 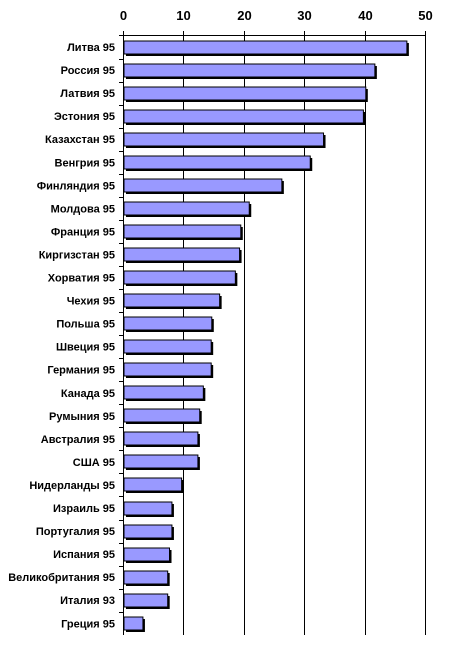 What do you see at coordinates (75, 532) in the screenshot?
I see `category-label: Португалия 95` at bounding box center [75, 532].